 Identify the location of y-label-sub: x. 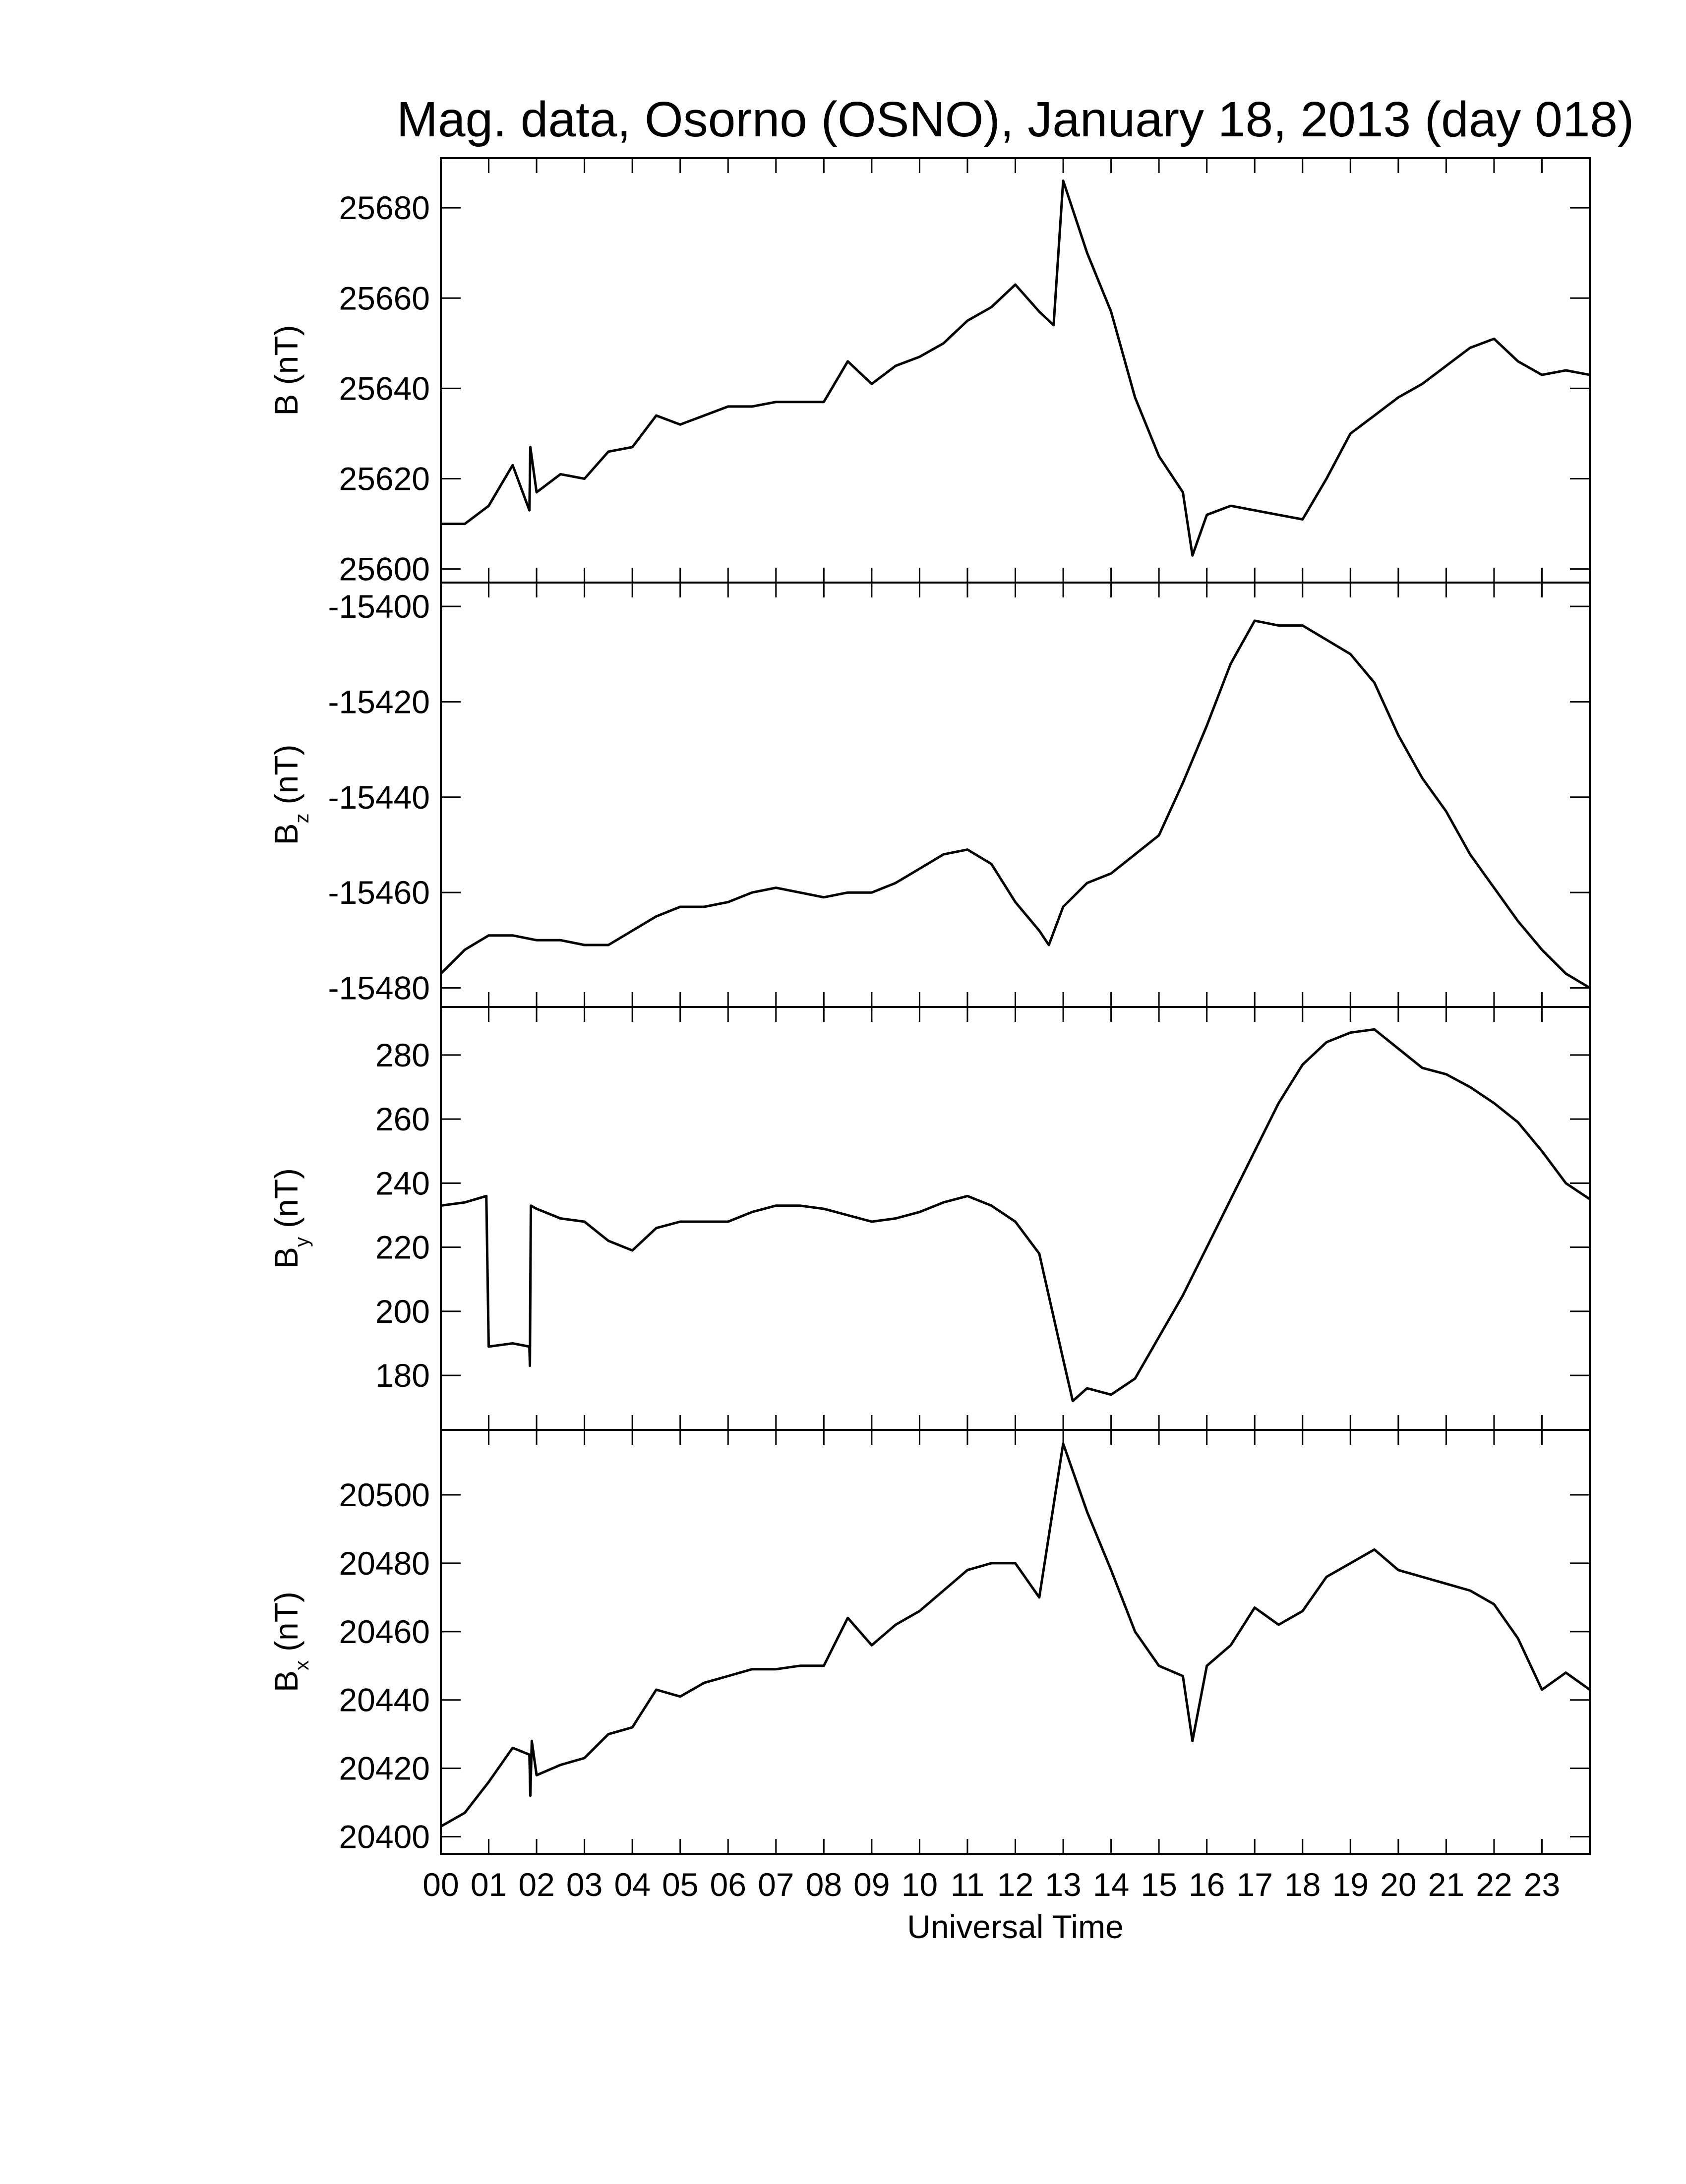
(302, 1665).